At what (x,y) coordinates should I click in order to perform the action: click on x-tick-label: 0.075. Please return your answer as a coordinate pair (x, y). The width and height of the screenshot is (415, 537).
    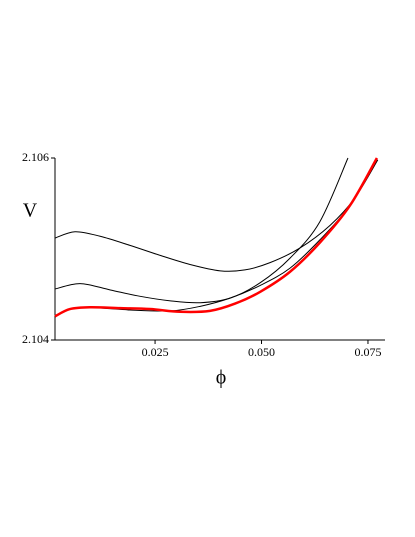
    Looking at the image, I should click on (367, 352).